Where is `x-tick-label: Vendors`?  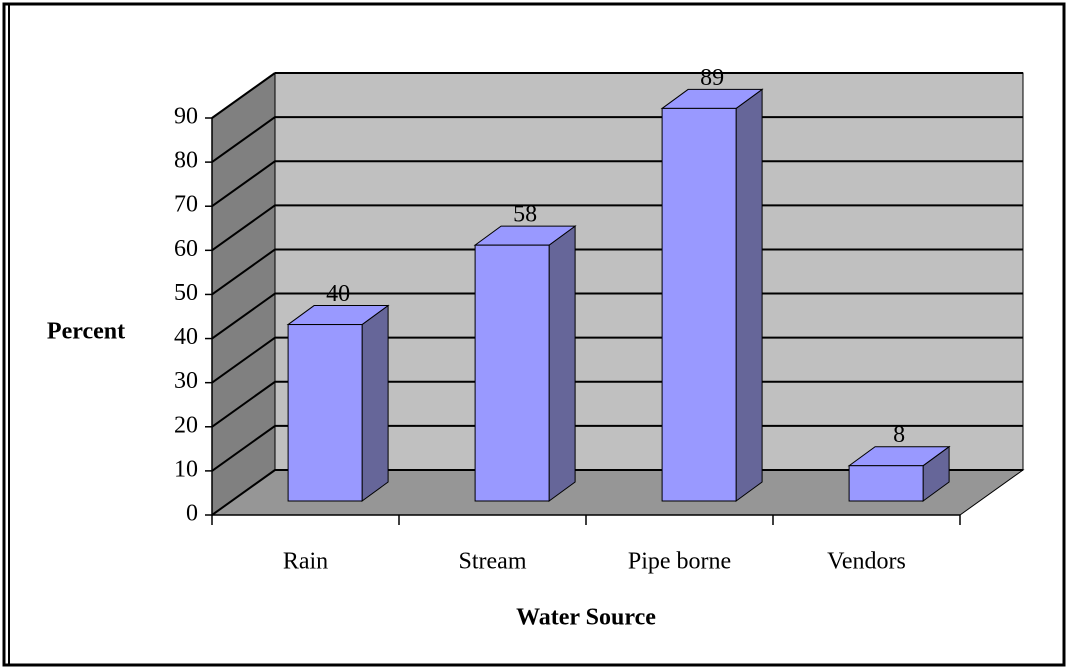
x-tick-label: Vendors is located at coordinates (866, 562).